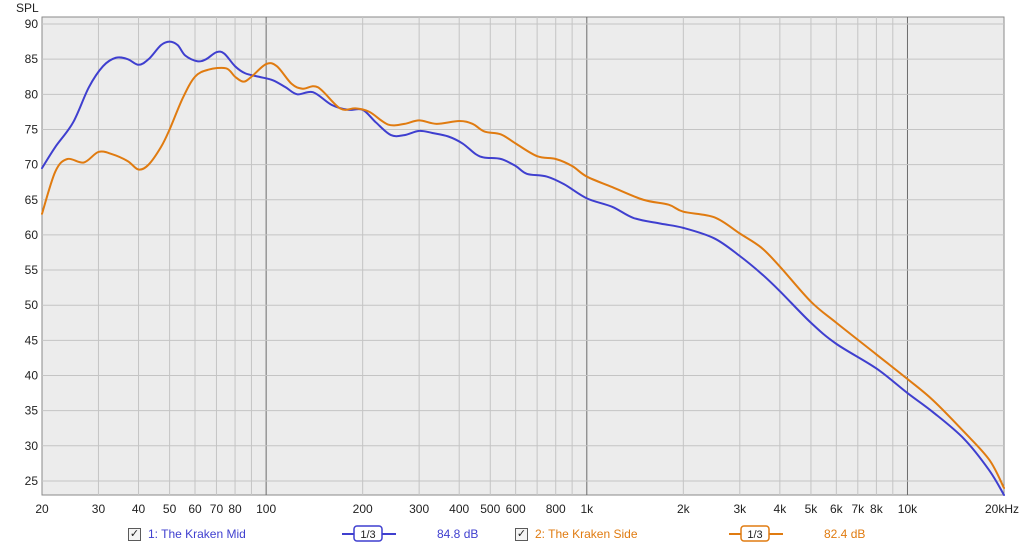 The image size is (1024, 548). I want to click on y-axis-labels: 25 30 35 40 45 50 55 60 65 70 75 80 85 90, so click(32, 252).